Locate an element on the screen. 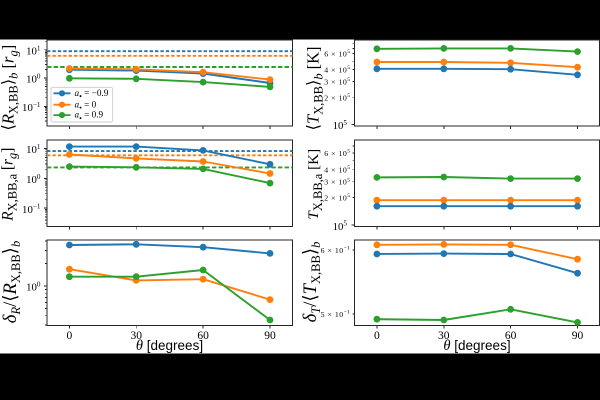 The image size is (600, 400). svg-text: a● = −0.9 is located at coordinates (92, 93).